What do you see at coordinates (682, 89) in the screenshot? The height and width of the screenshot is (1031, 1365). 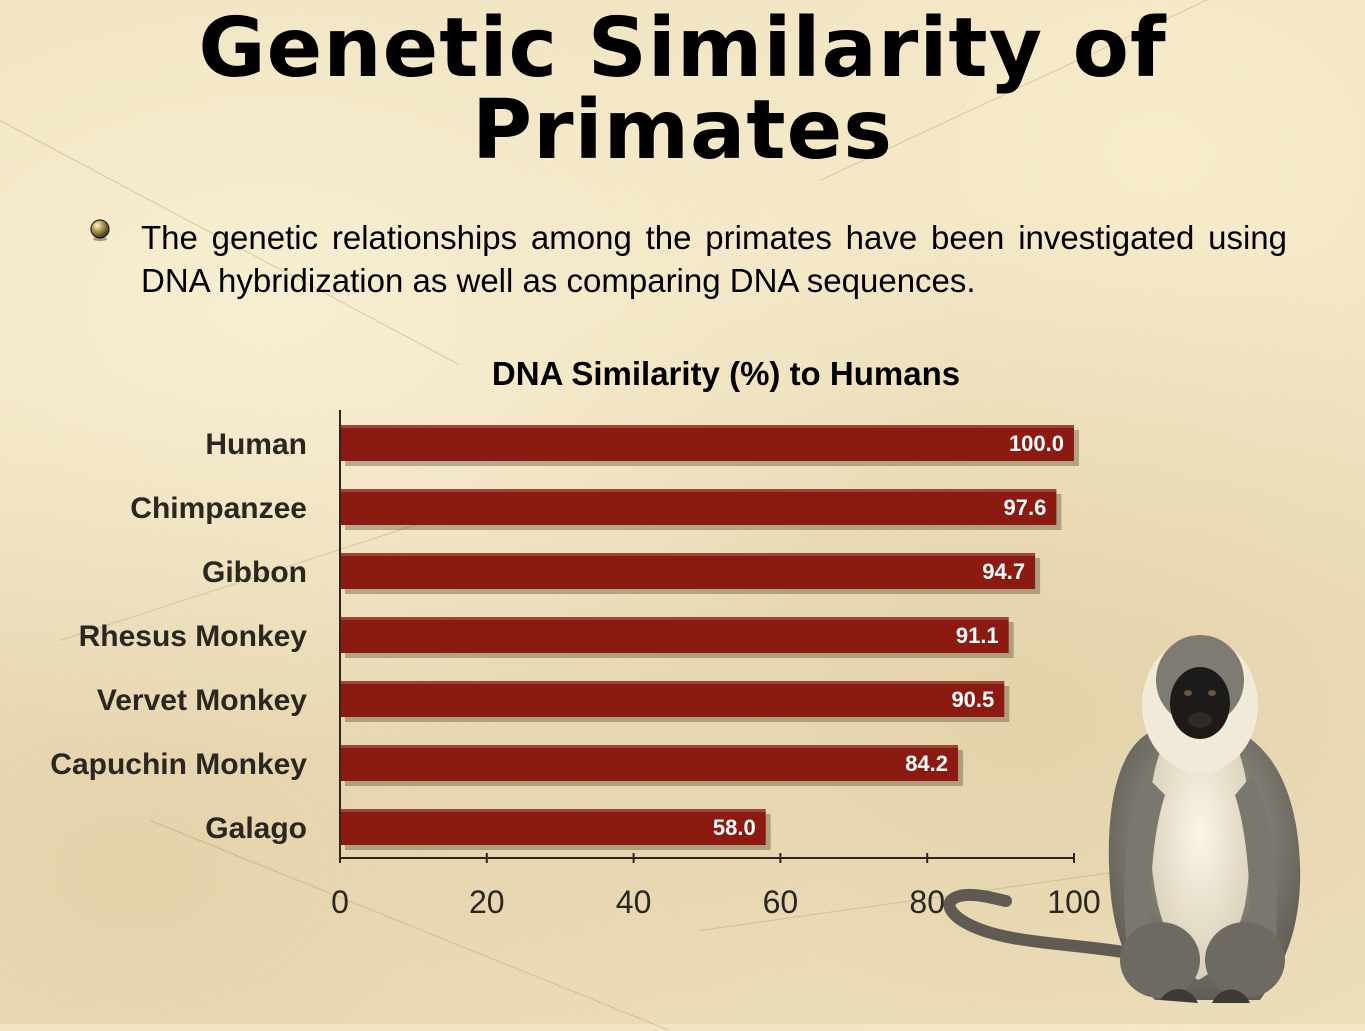 I see `slide-title: Genetic Similarity of Primates` at bounding box center [682, 89].